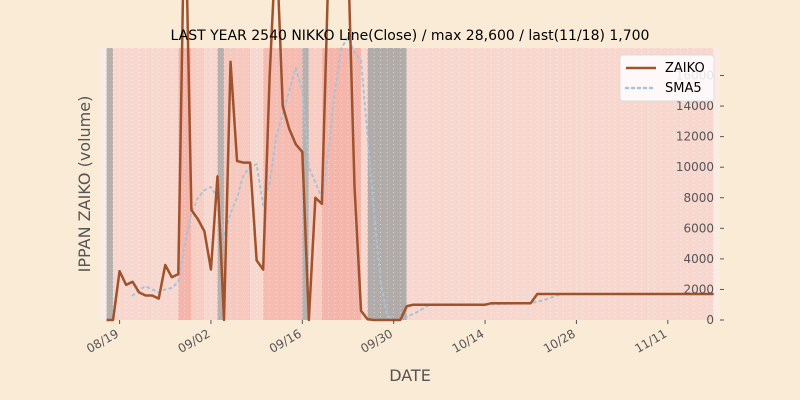 The image size is (800, 400). I want to click on x-tick-label: 09/30, so click(376, 340).